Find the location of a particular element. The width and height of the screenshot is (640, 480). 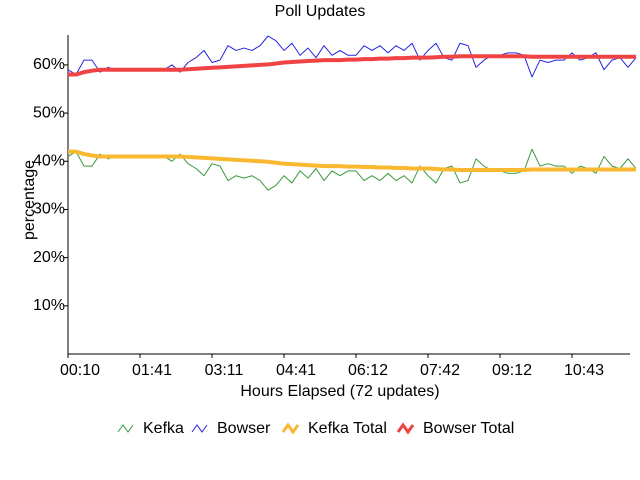

x-tick-label: 06:12 is located at coordinates (368, 370).